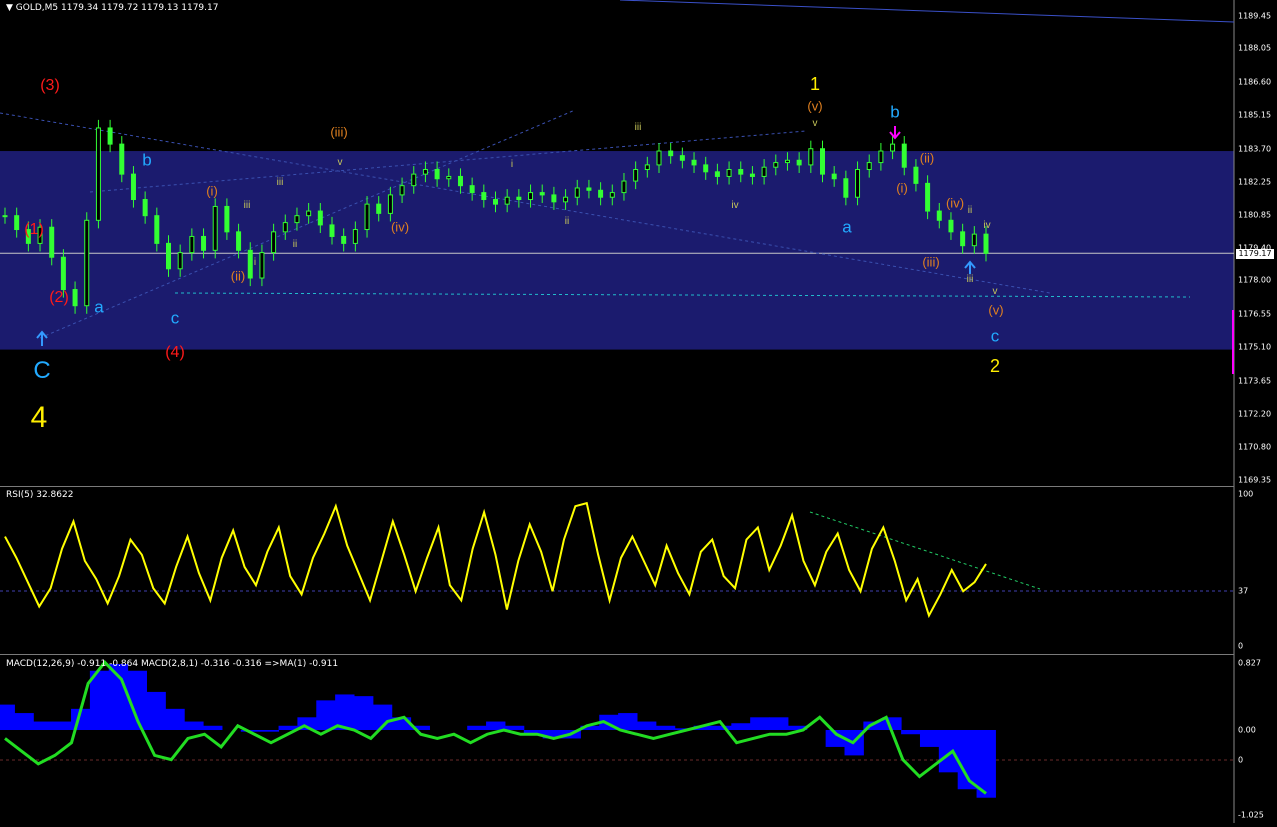  Describe the element at coordinates (987, 225) in the screenshot. I see `wave-label: iv` at that location.